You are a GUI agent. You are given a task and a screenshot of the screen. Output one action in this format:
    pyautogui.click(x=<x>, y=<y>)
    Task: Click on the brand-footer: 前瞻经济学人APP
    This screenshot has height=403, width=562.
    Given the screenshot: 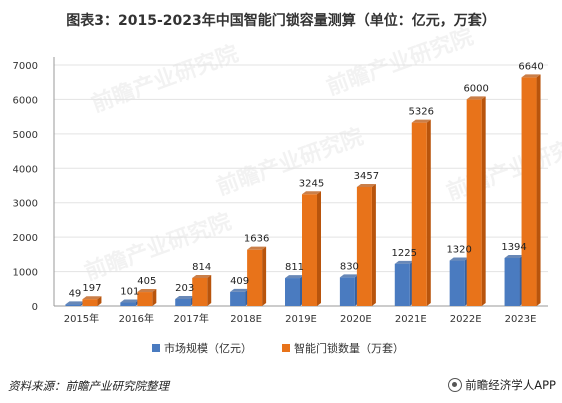 What is the action you would take?
    pyautogui.click(x=502, y=385)
    